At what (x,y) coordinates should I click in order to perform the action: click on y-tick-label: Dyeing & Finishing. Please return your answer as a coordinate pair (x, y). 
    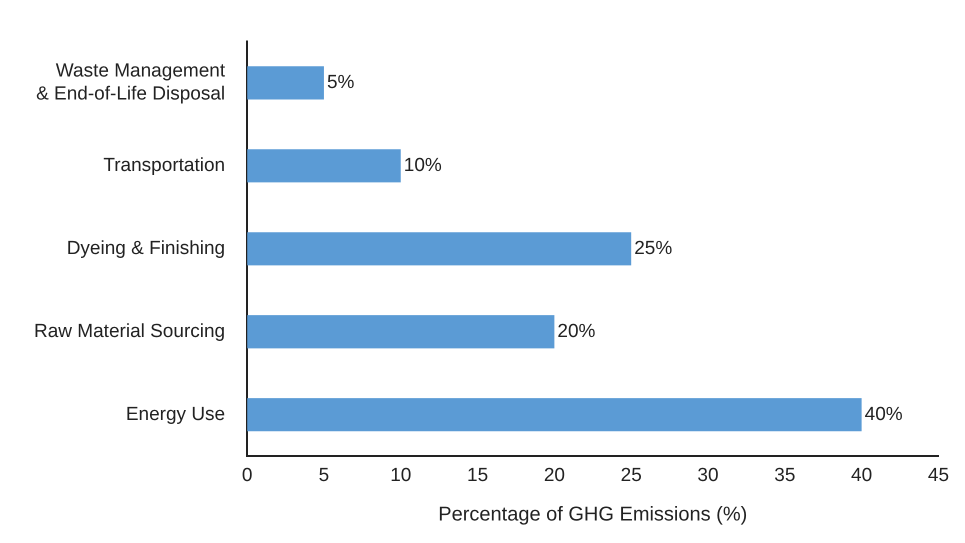
    Looking at the image, I should click on (146, 249).